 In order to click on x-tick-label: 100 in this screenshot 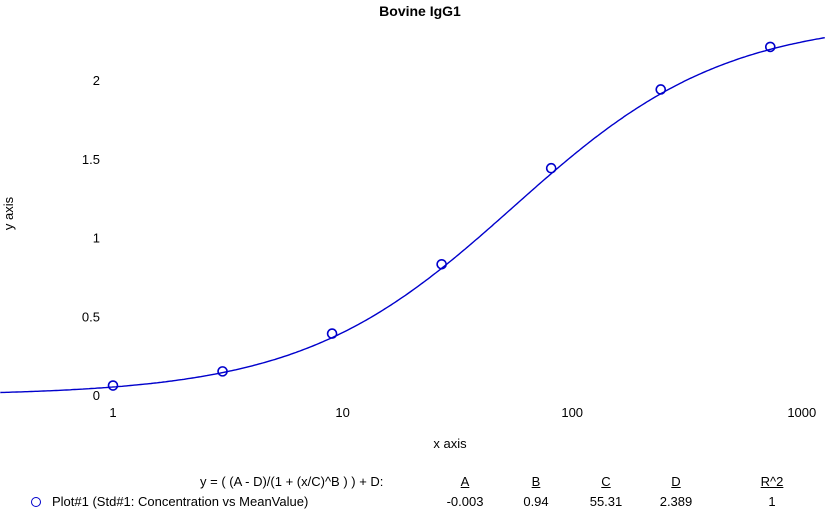, I will do `click(572, 412)`.